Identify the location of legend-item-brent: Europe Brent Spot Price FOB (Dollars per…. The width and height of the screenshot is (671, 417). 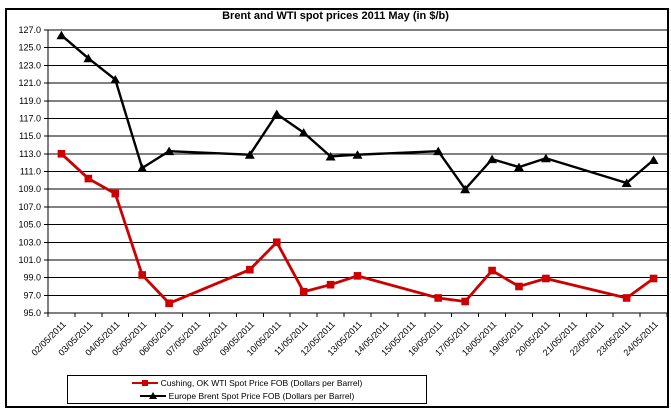
(247, 396).